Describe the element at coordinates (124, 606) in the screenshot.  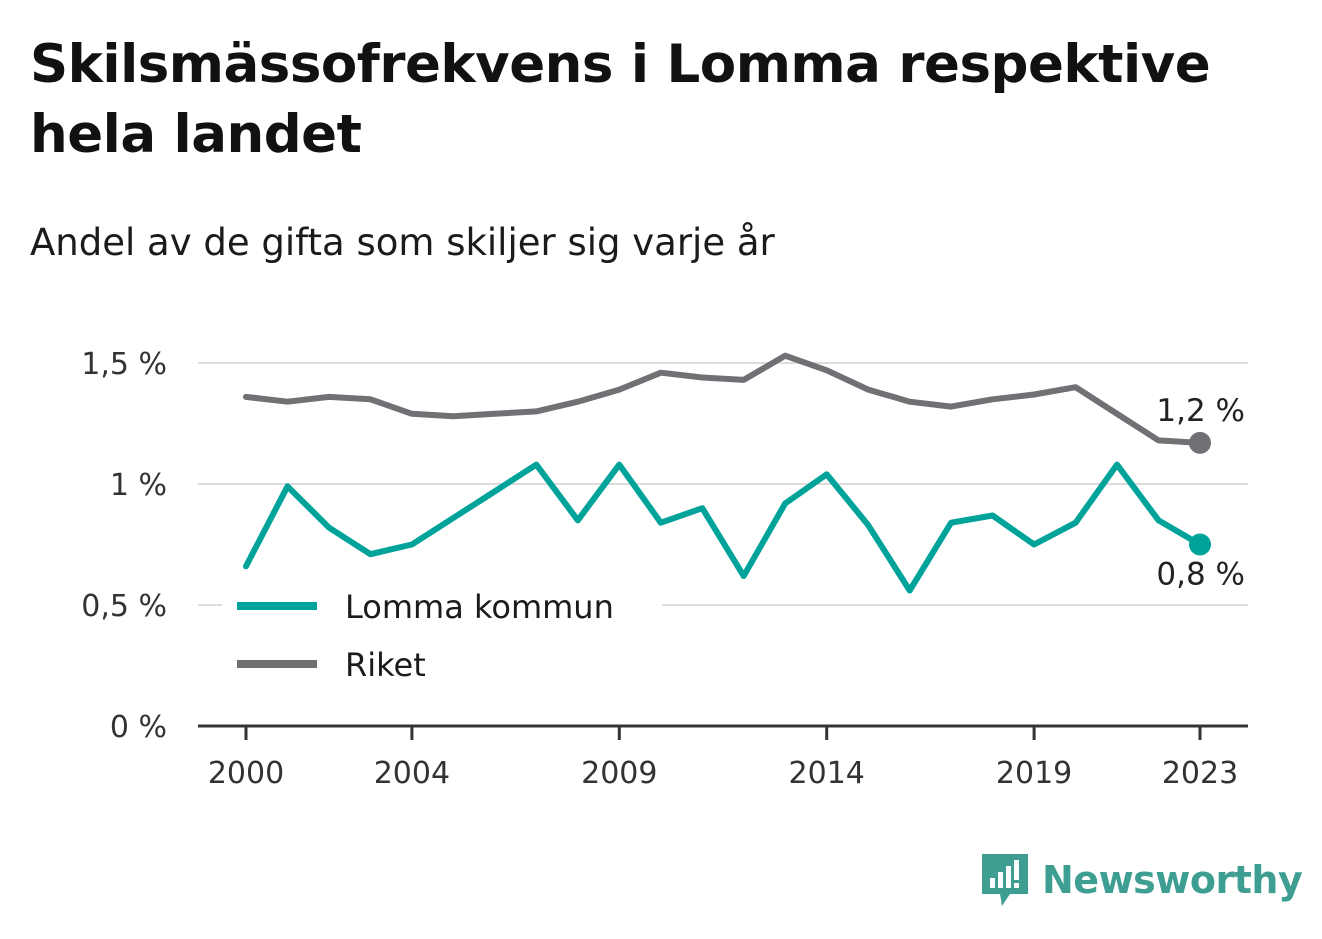
I see `y-tick-label: 0,5 %` at that location.